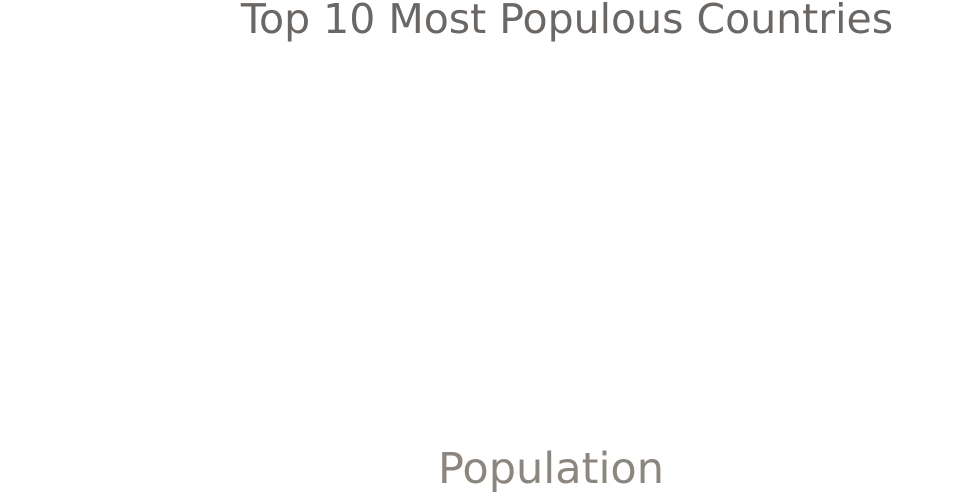 Image resolution: width=960 pixels, height=500 pixels. What do you see at coordinates (551, 469) in the screenshot?
I see `x-axis-label: Population` at bounding box center [551, 469].